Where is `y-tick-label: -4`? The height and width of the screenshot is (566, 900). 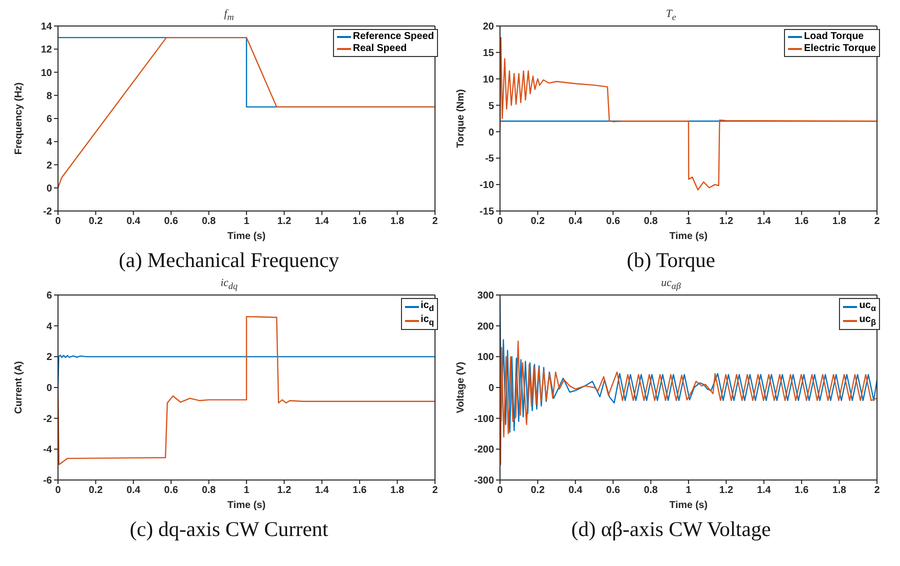 y-tick-label: -4 is located at coordinates (47, 450).